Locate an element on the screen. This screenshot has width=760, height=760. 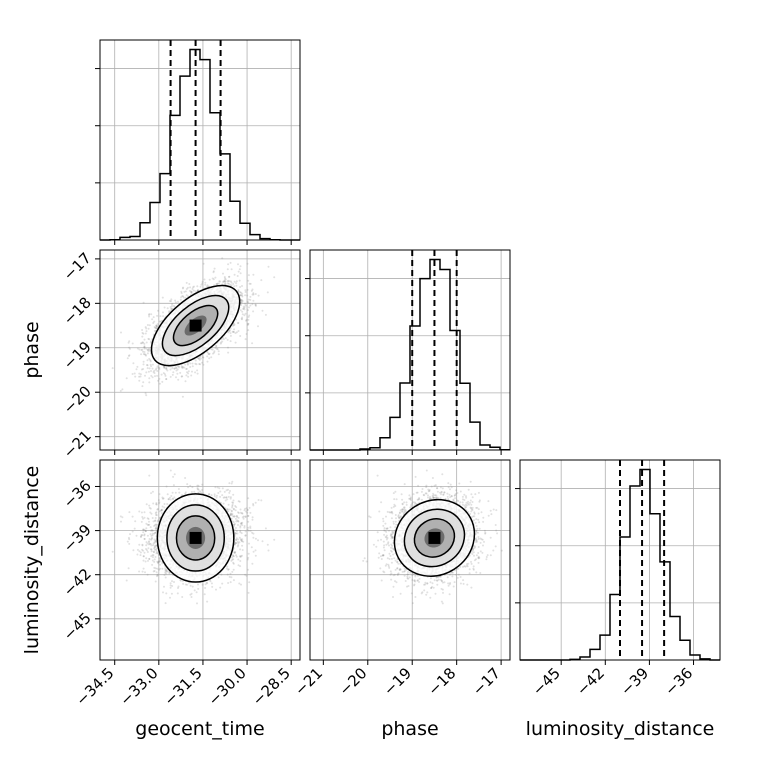
x-tick-label: −33.0 is located at coordinates (138, 686).